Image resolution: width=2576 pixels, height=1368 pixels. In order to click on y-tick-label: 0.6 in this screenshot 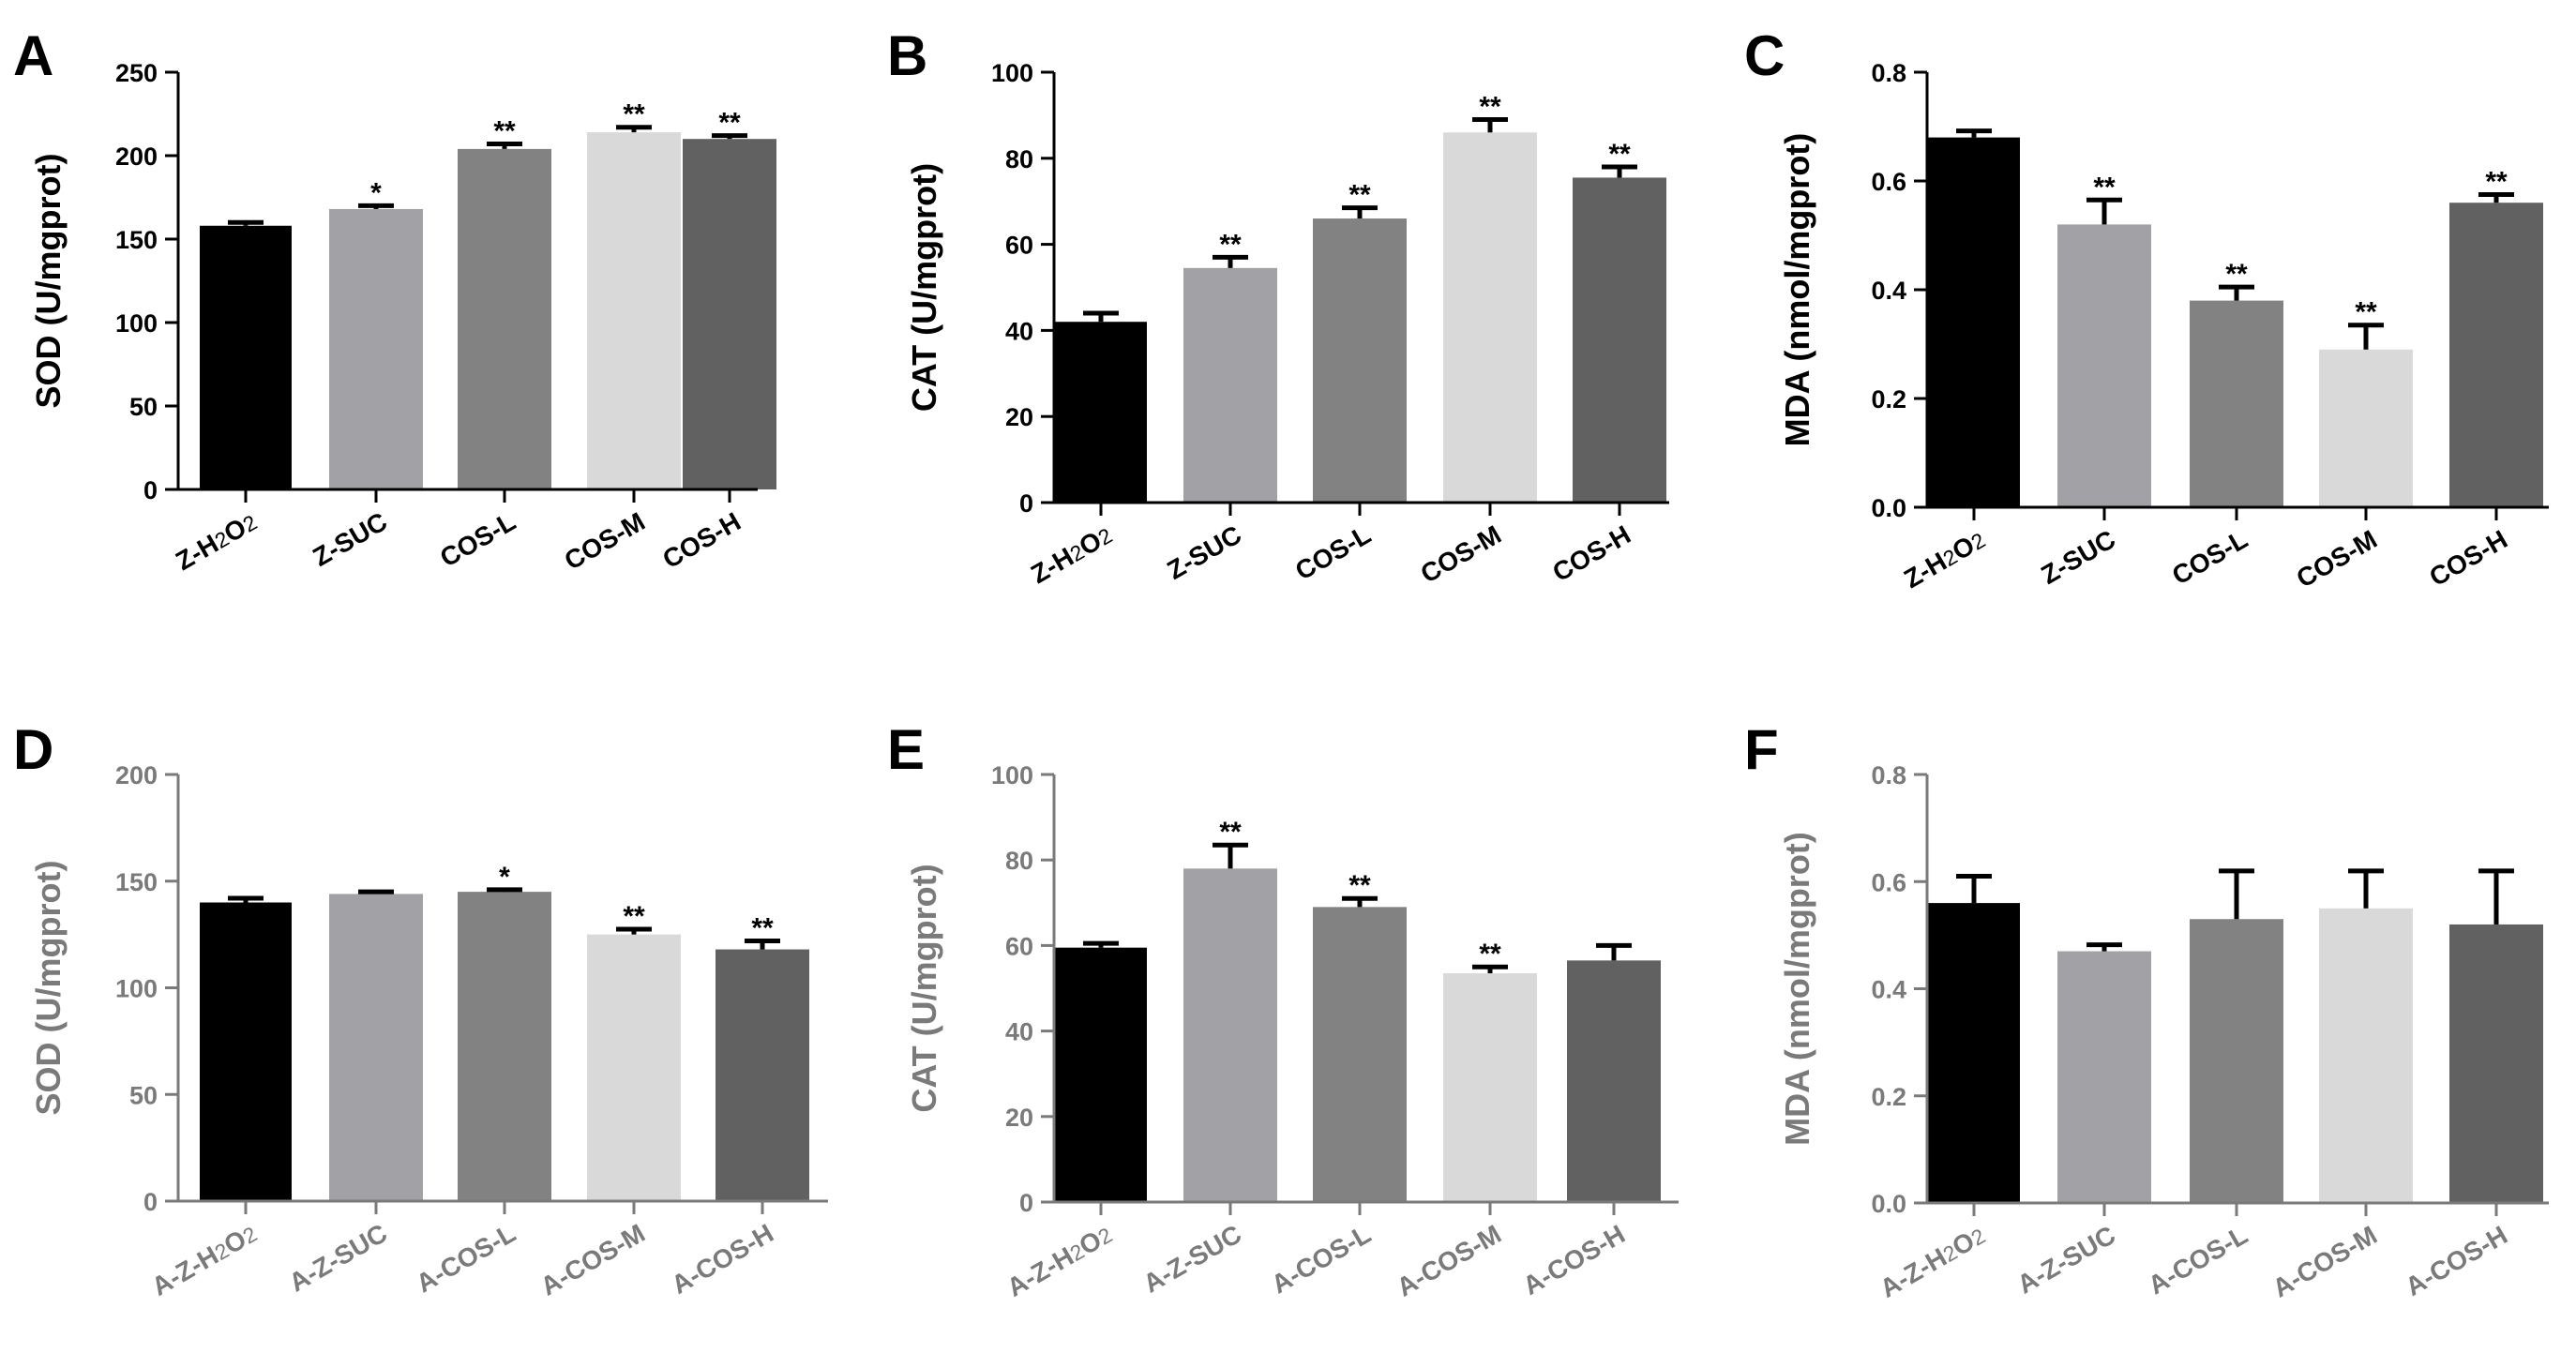, I will do `click(1888, 882)`.